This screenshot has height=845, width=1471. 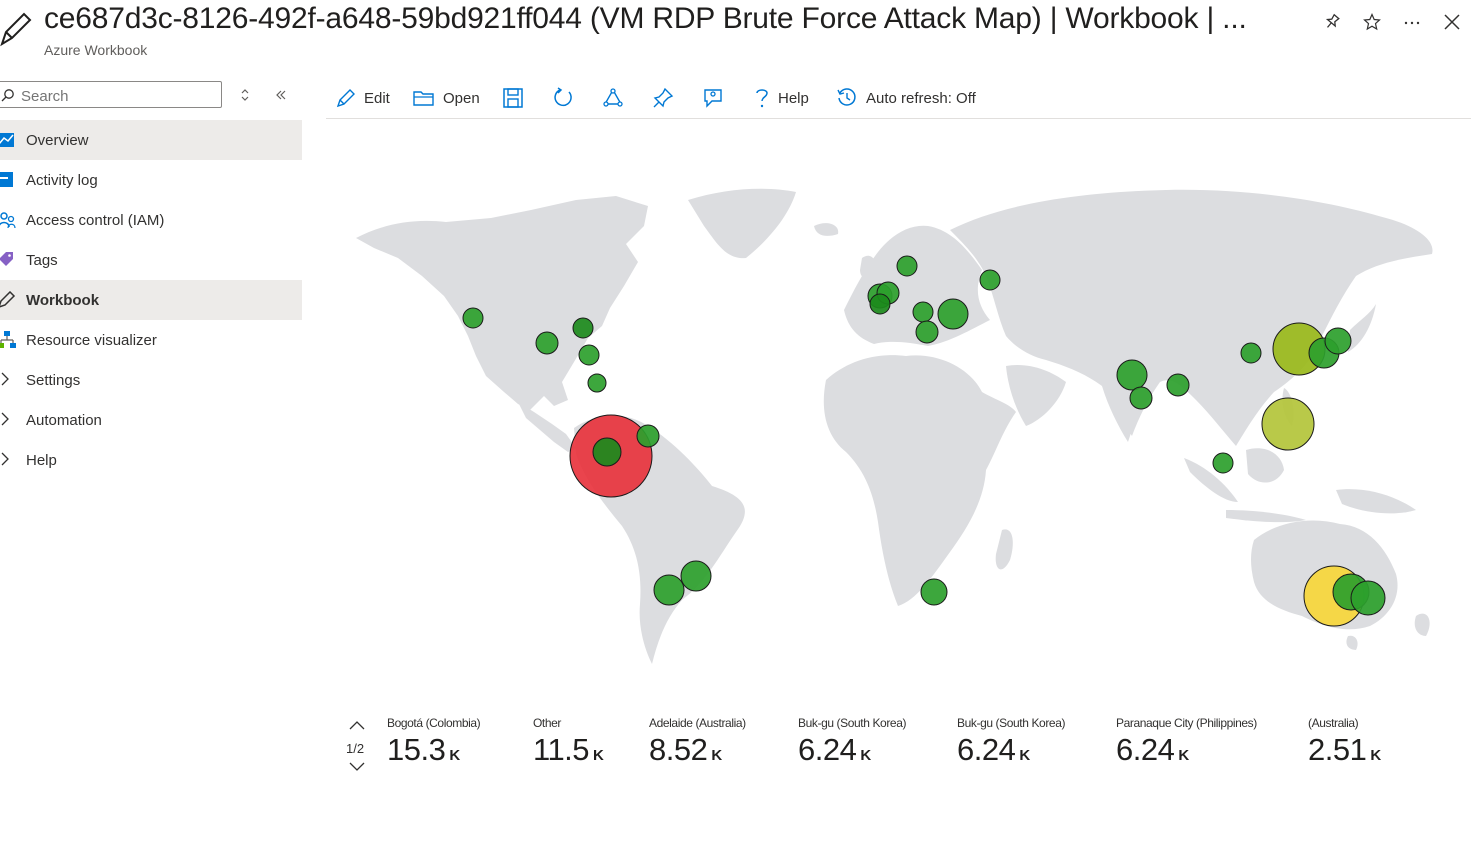 I want to click on command-bar: Edit Open Help Auto refresh: Off, so click(x=898, y=99).